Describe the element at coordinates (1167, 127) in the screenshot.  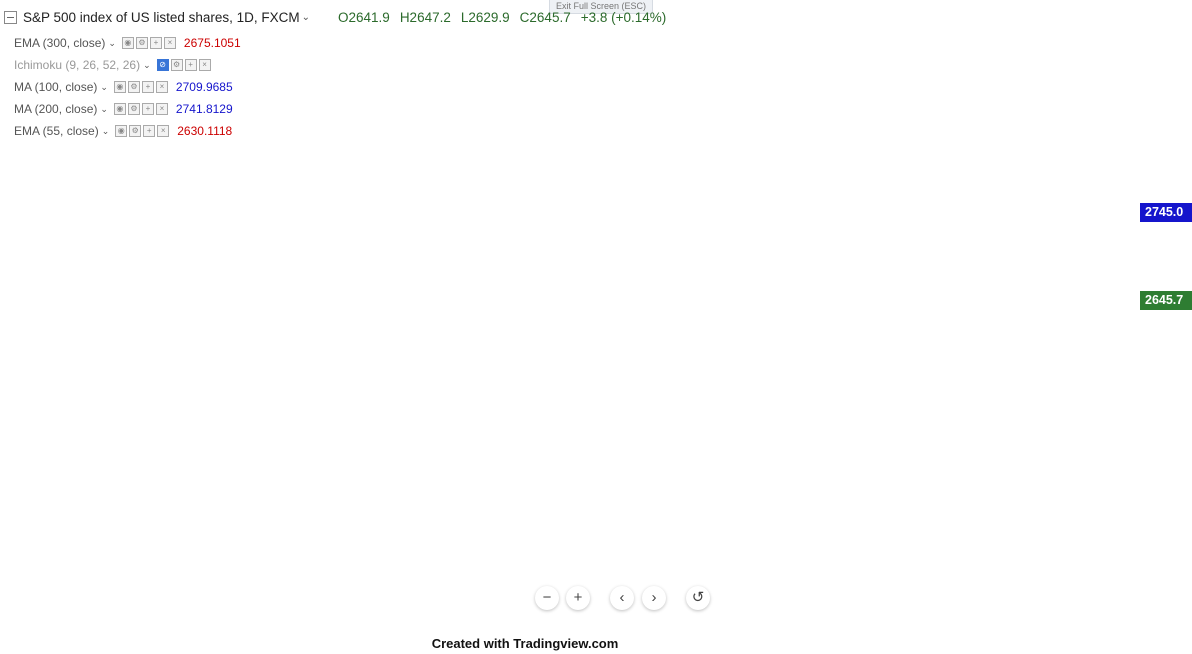
I see `y-tick-label: 2840.0` at that location.